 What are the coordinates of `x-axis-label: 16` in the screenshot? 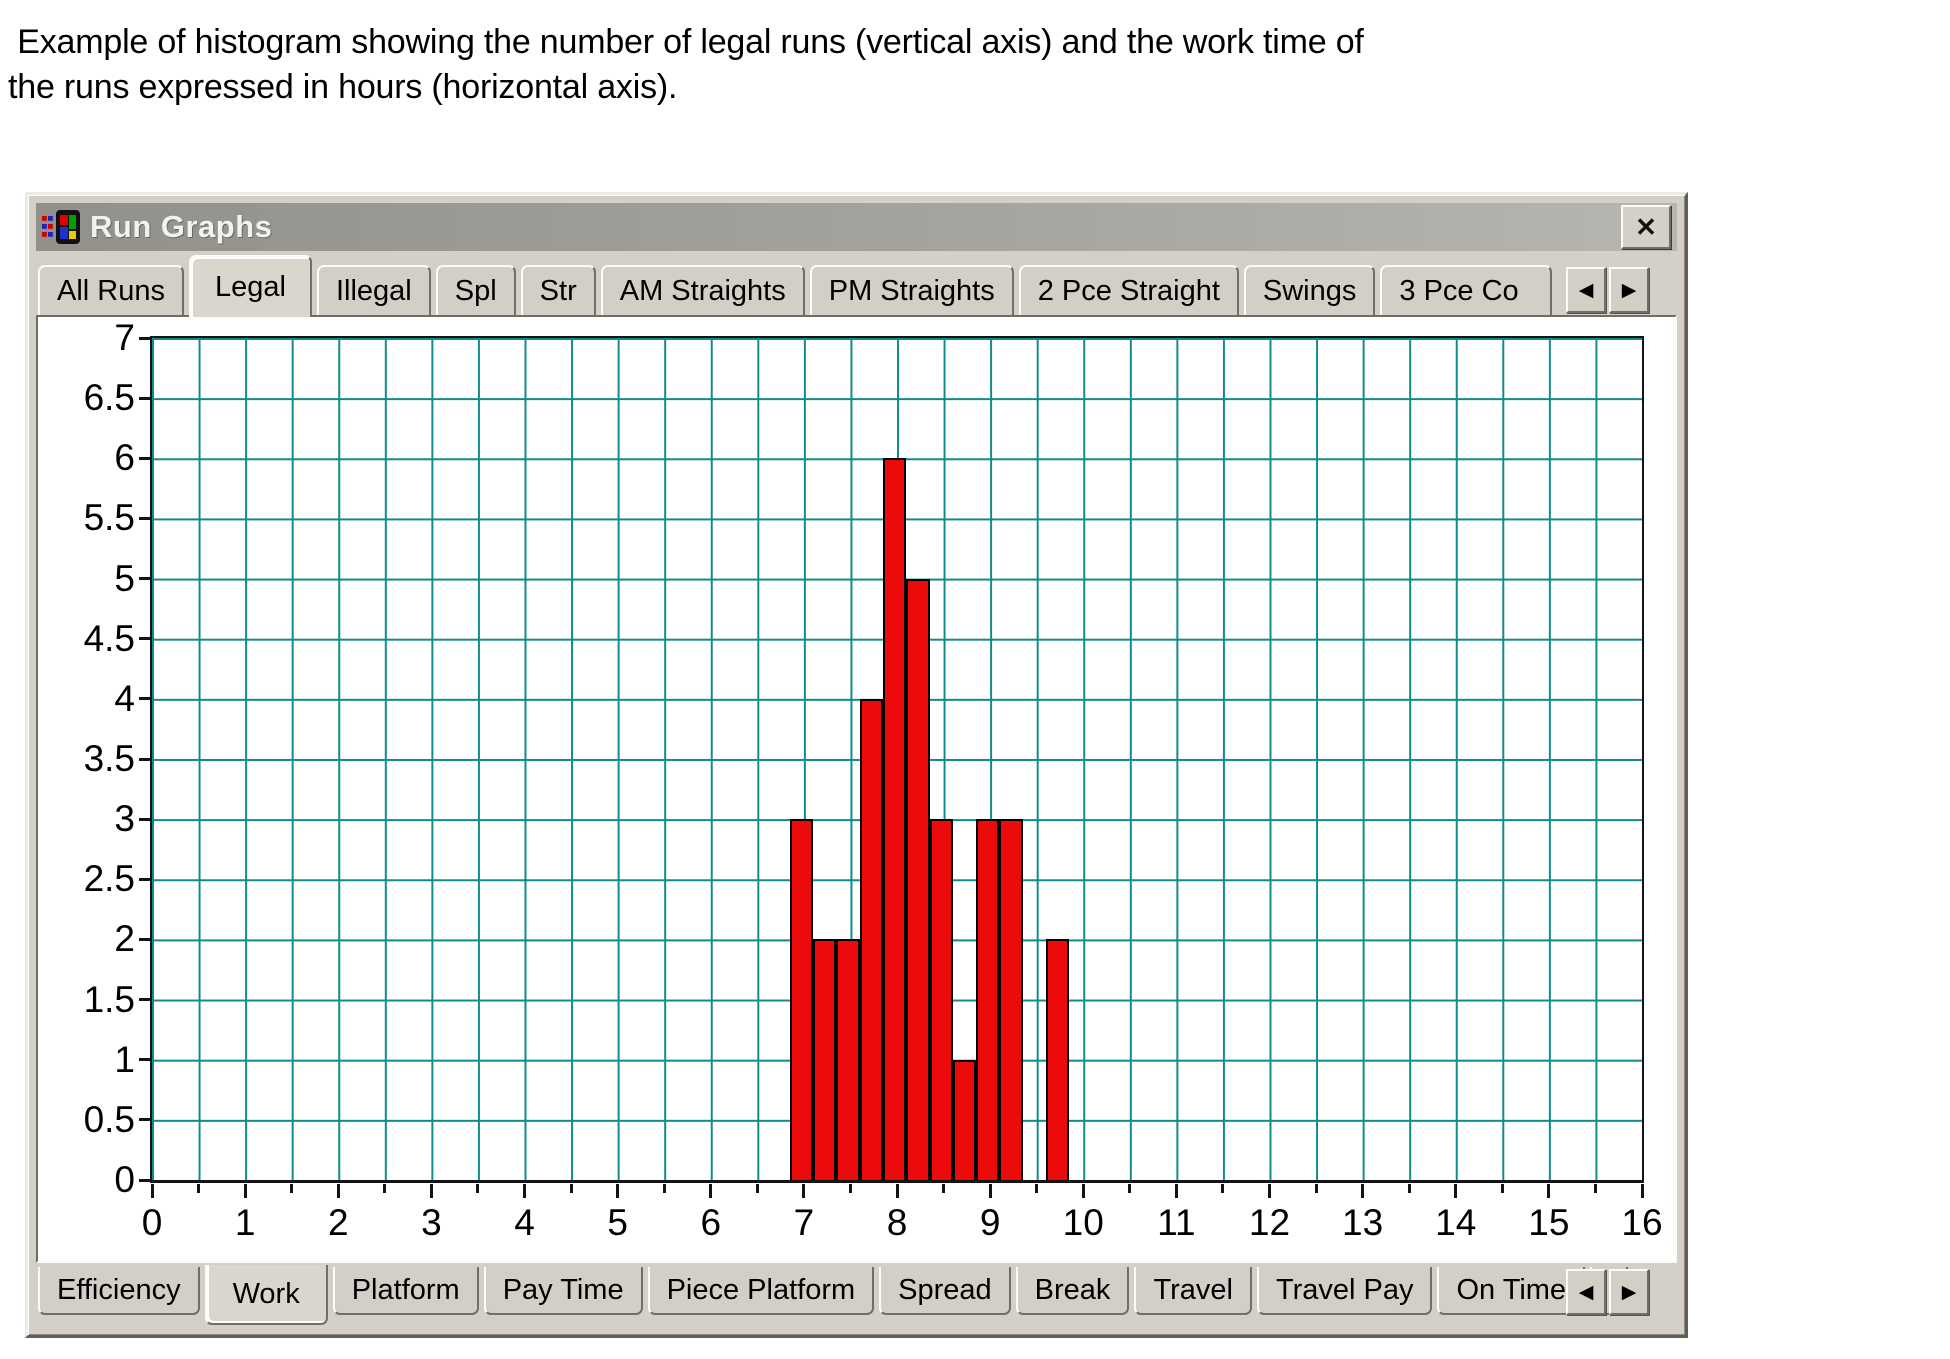 It's located at (1642, 1222).